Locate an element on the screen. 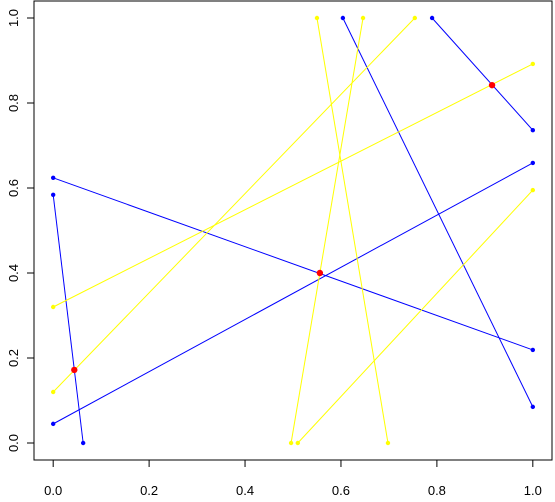 The image size is (555, 502). x-tick-label: 0.8 is located at coordinates (437, 490).